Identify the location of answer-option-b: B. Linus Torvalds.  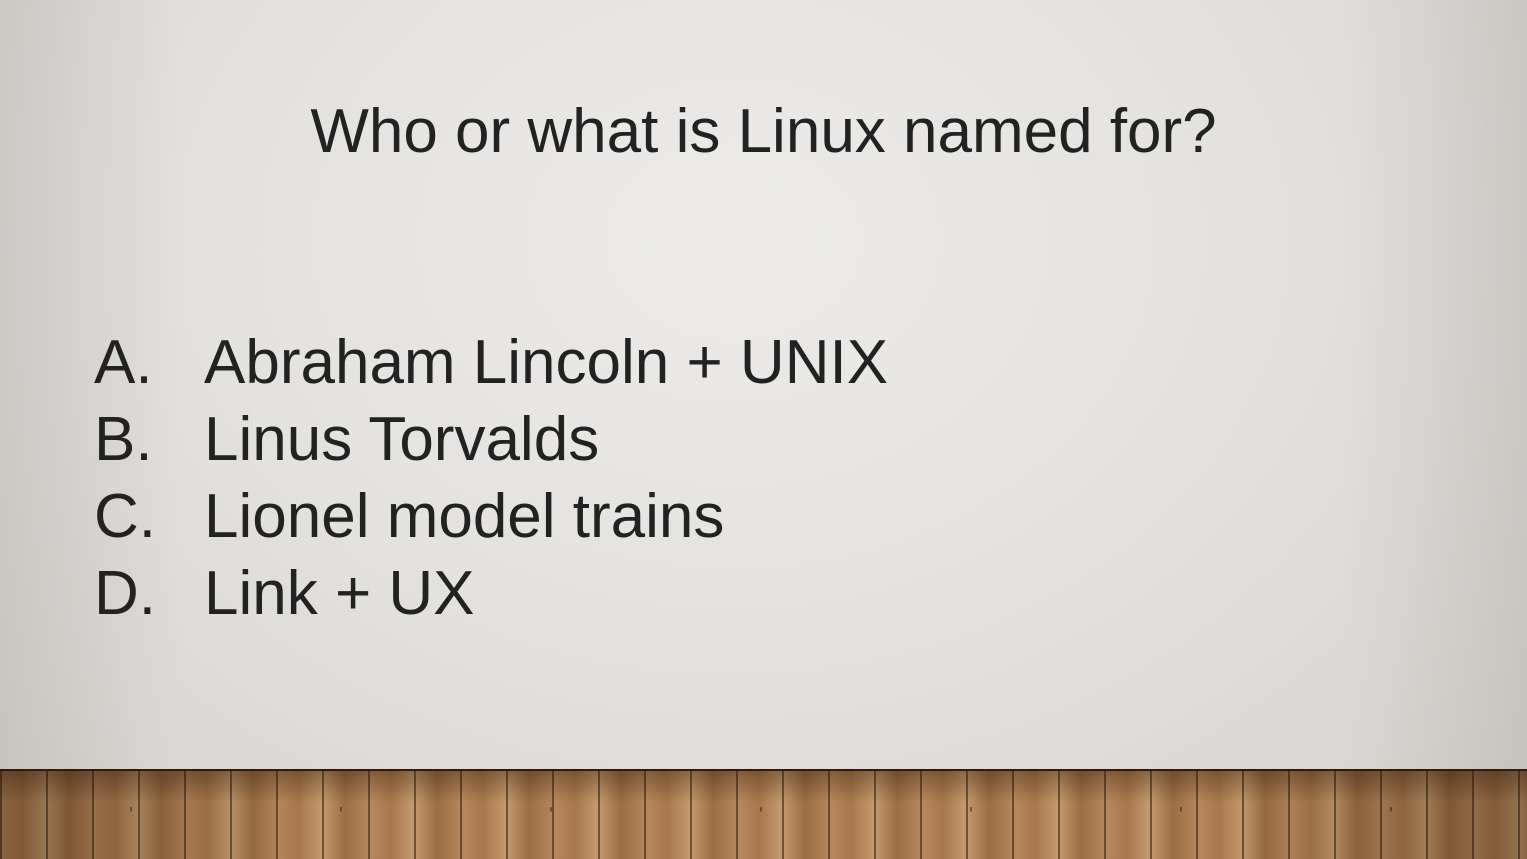
(491, 439).